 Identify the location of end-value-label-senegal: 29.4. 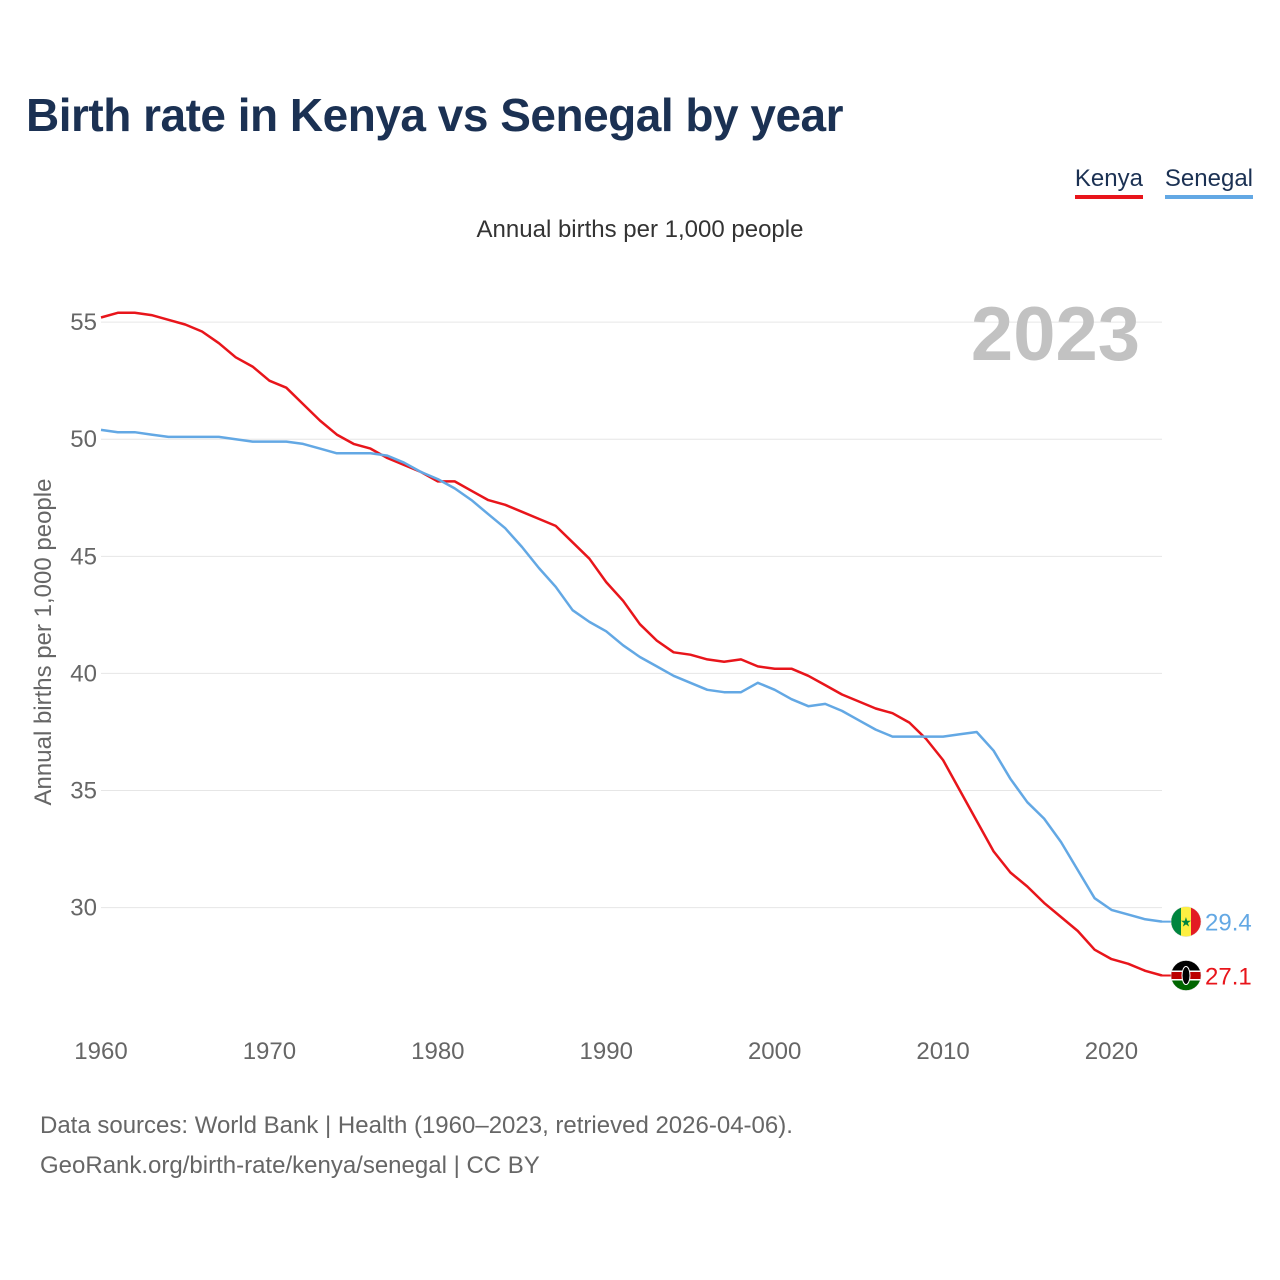
(1228, 923).